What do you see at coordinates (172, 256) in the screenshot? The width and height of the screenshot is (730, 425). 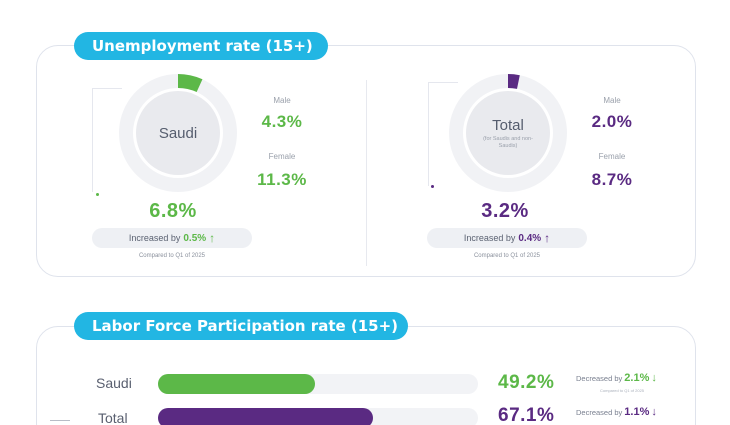 I see `saudi-compared: Compared to Q1 of 2025` at bounding box center [172, 256].